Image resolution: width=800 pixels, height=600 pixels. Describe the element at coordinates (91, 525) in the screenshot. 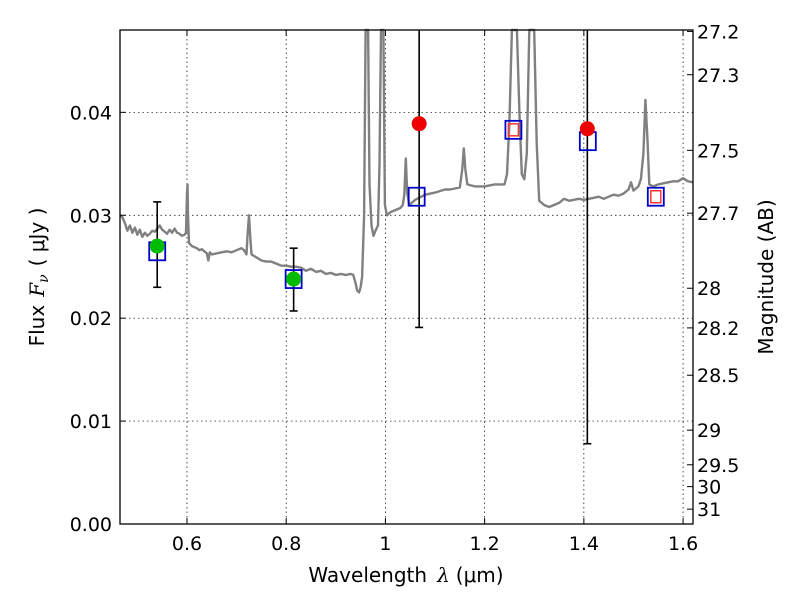

I see `y-tick-label: 0.00` at that location.